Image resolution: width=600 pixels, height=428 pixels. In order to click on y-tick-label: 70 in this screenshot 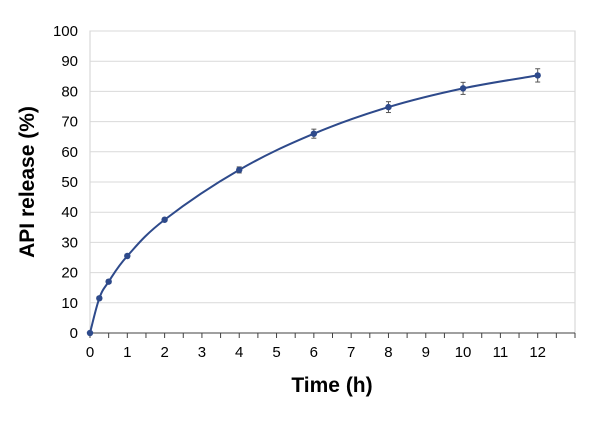, I will do `click(69, 122)`.